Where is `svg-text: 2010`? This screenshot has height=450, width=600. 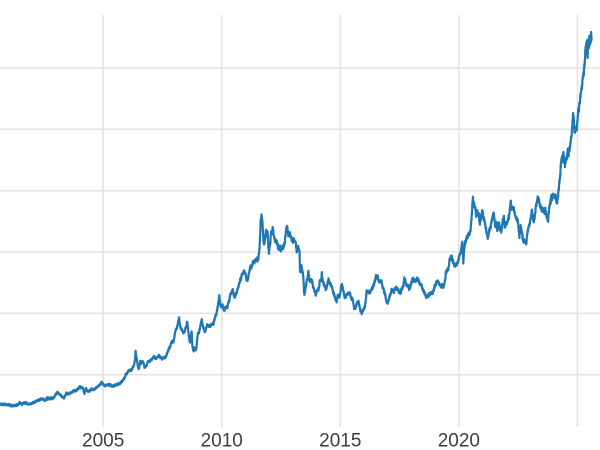
svg-text: 2010 is located at coordinates (222, 440).